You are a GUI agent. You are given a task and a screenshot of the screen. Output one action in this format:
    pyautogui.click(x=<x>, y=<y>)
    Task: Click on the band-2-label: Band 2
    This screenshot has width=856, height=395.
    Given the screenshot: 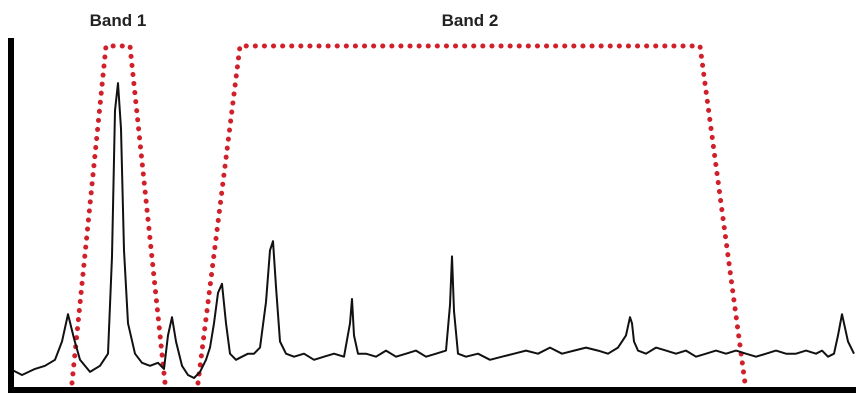 What is the action you would take?
    pyautogui.click(x=470, y=20)
    